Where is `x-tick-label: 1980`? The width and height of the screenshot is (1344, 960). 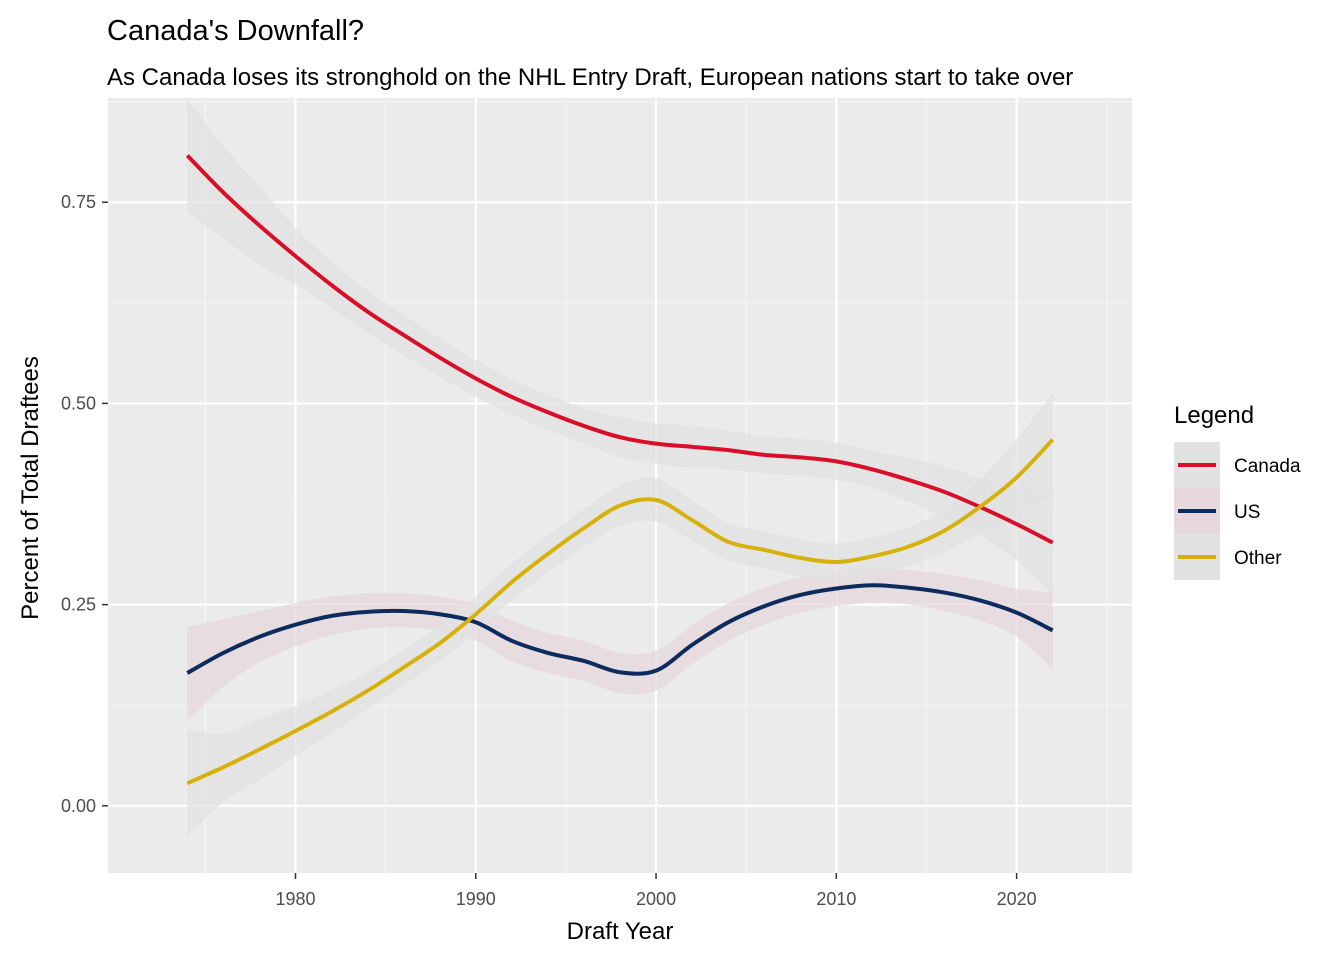
x-tick-label: 1980 is located at coordinates (295, 899).